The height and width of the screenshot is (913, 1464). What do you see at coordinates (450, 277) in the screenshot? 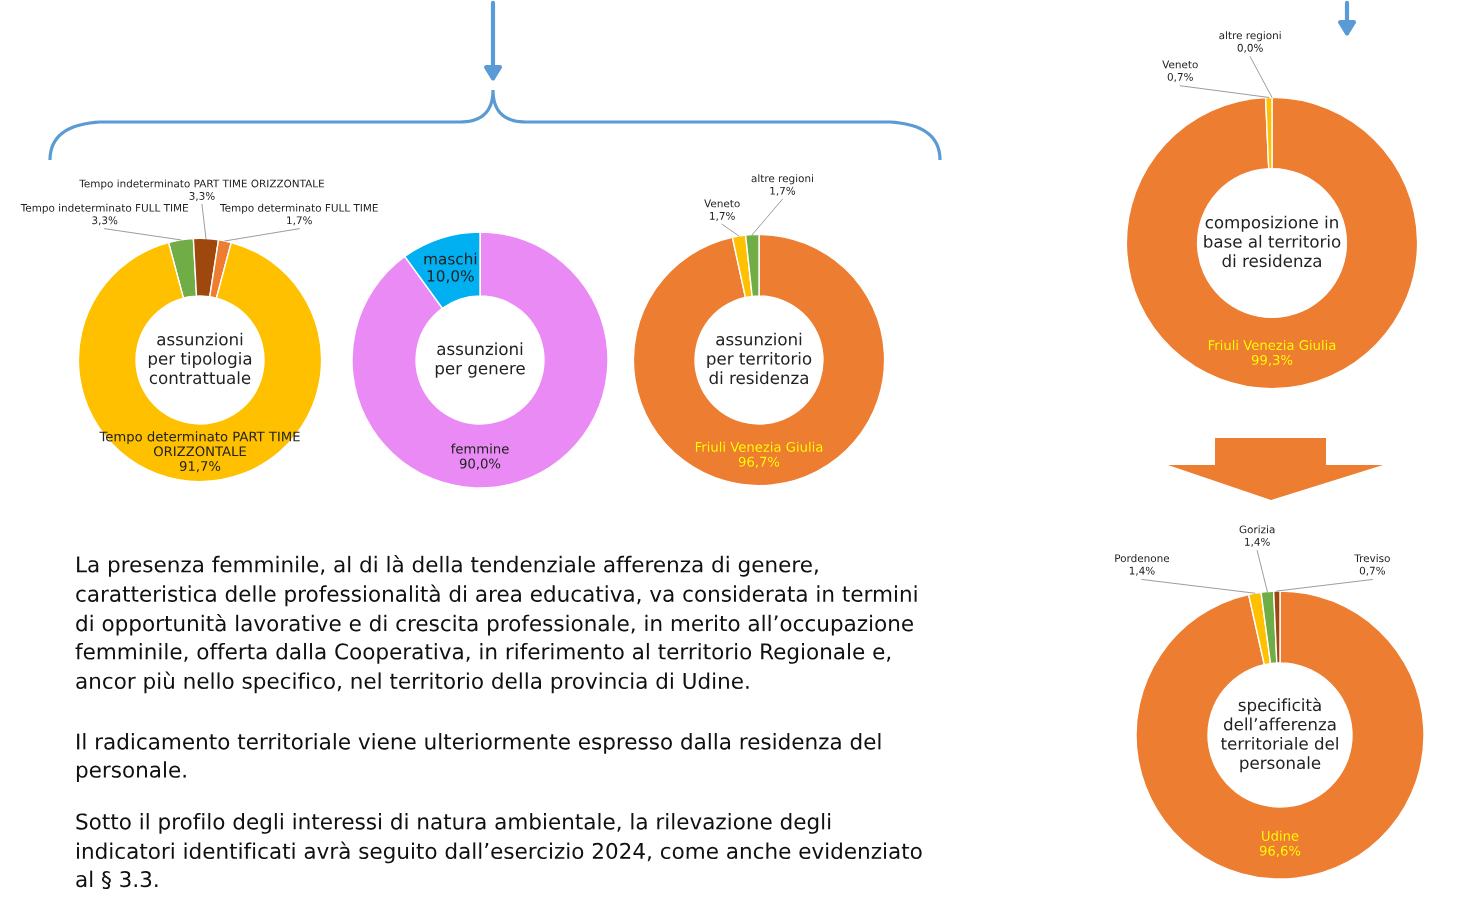
I see `data-label: 10,0%` at bounding box center [450, 277].